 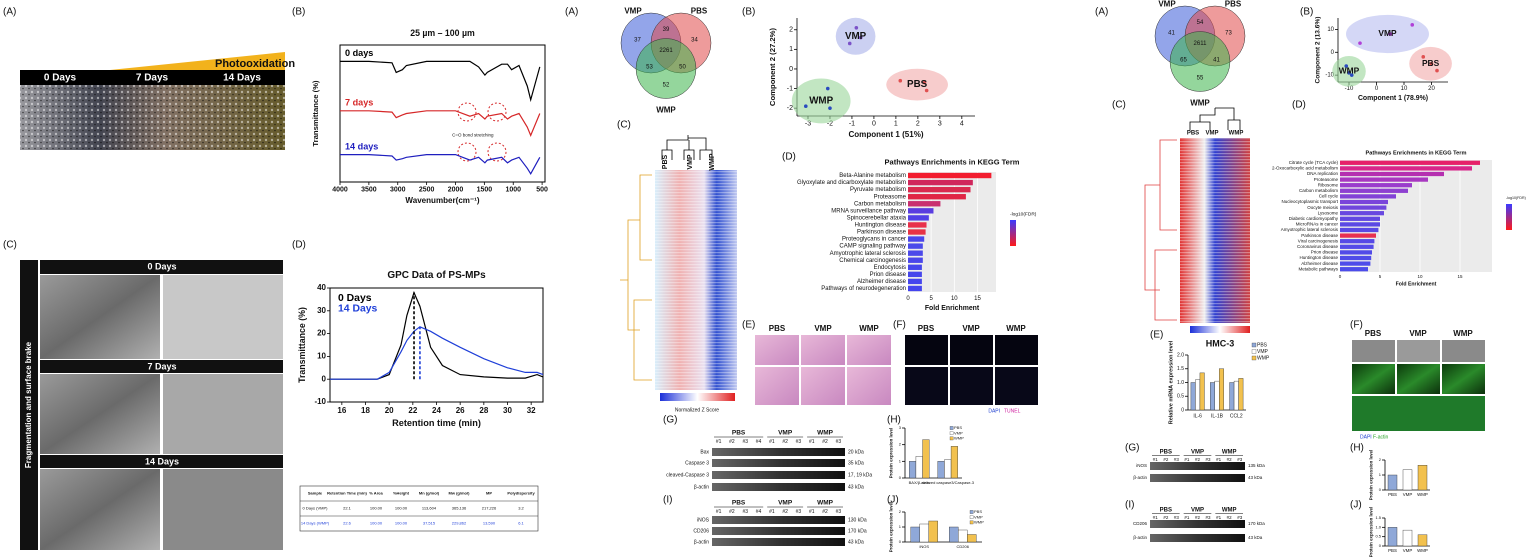 What do you see at coordinates (1357, 448) in the screenshot?
I see `panel-label: (H)` at bounding box center [1357, 448].